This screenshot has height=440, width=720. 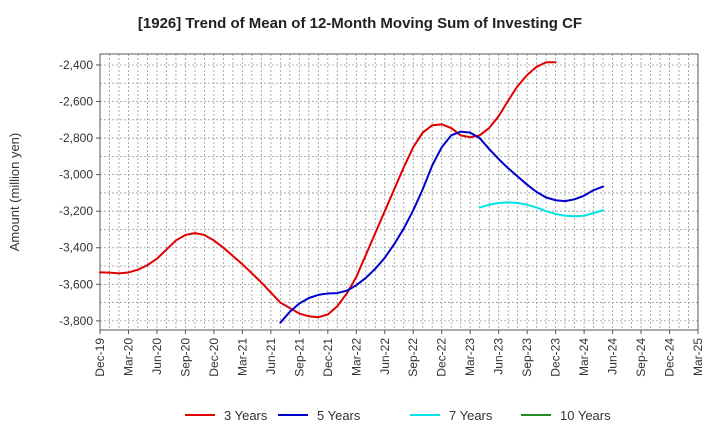 I want to click on y-tick-label: -3,000, so click(x=76, y=175).